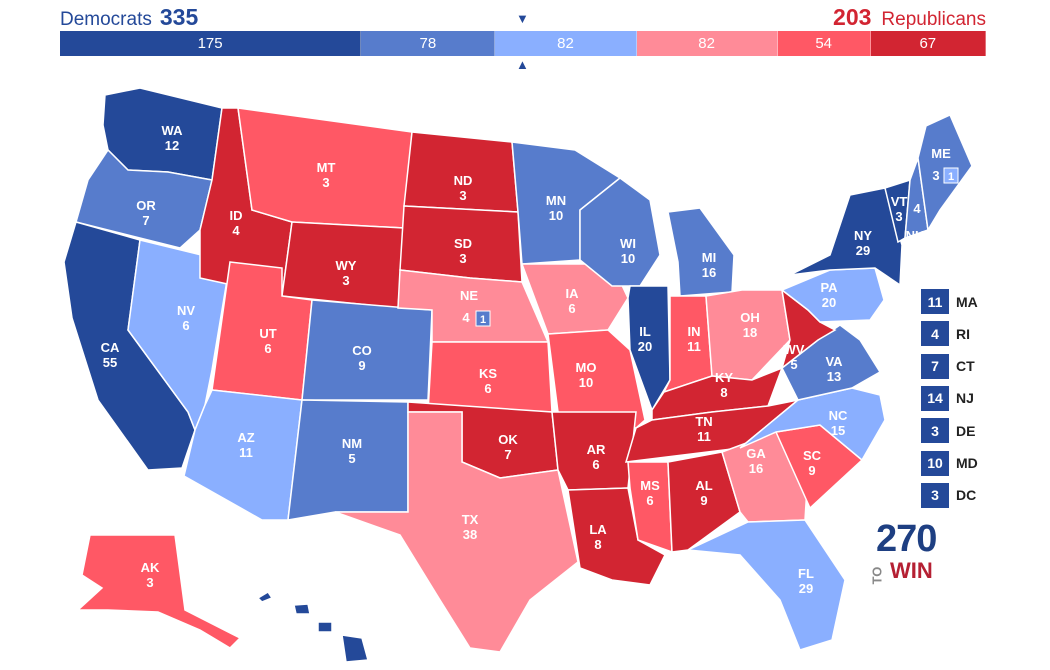  I want to click on state-abbr-al: AL, so click(703, 485).